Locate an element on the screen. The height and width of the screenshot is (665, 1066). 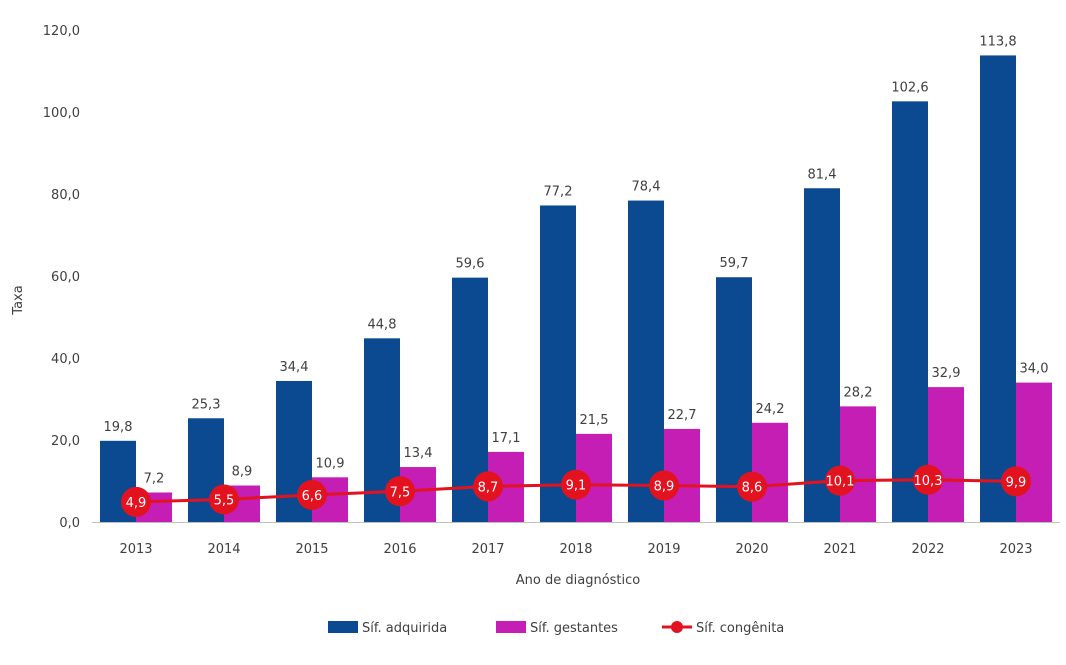
y-tick-label: 40,0 is located at coordinates (65, 359).